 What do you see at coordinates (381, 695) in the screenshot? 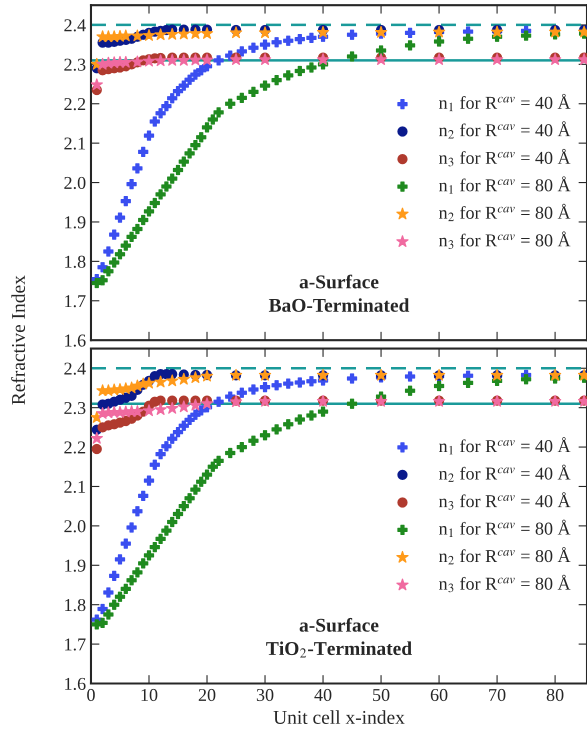
I see `x-tick-label: 50` at bounding box center [381, 695].